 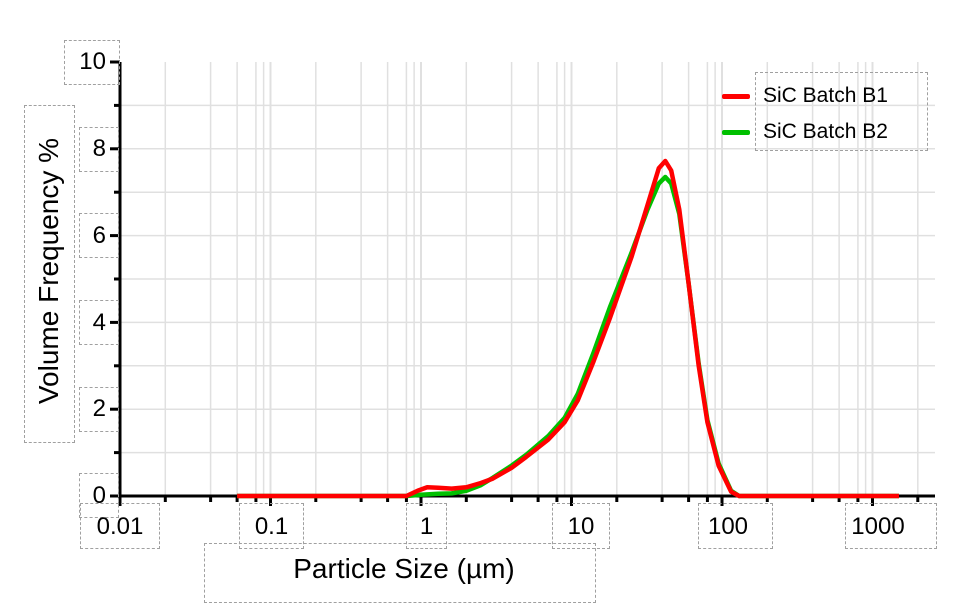 I want to click on y-tick-label-8: 8, so click(x=99, y=148).